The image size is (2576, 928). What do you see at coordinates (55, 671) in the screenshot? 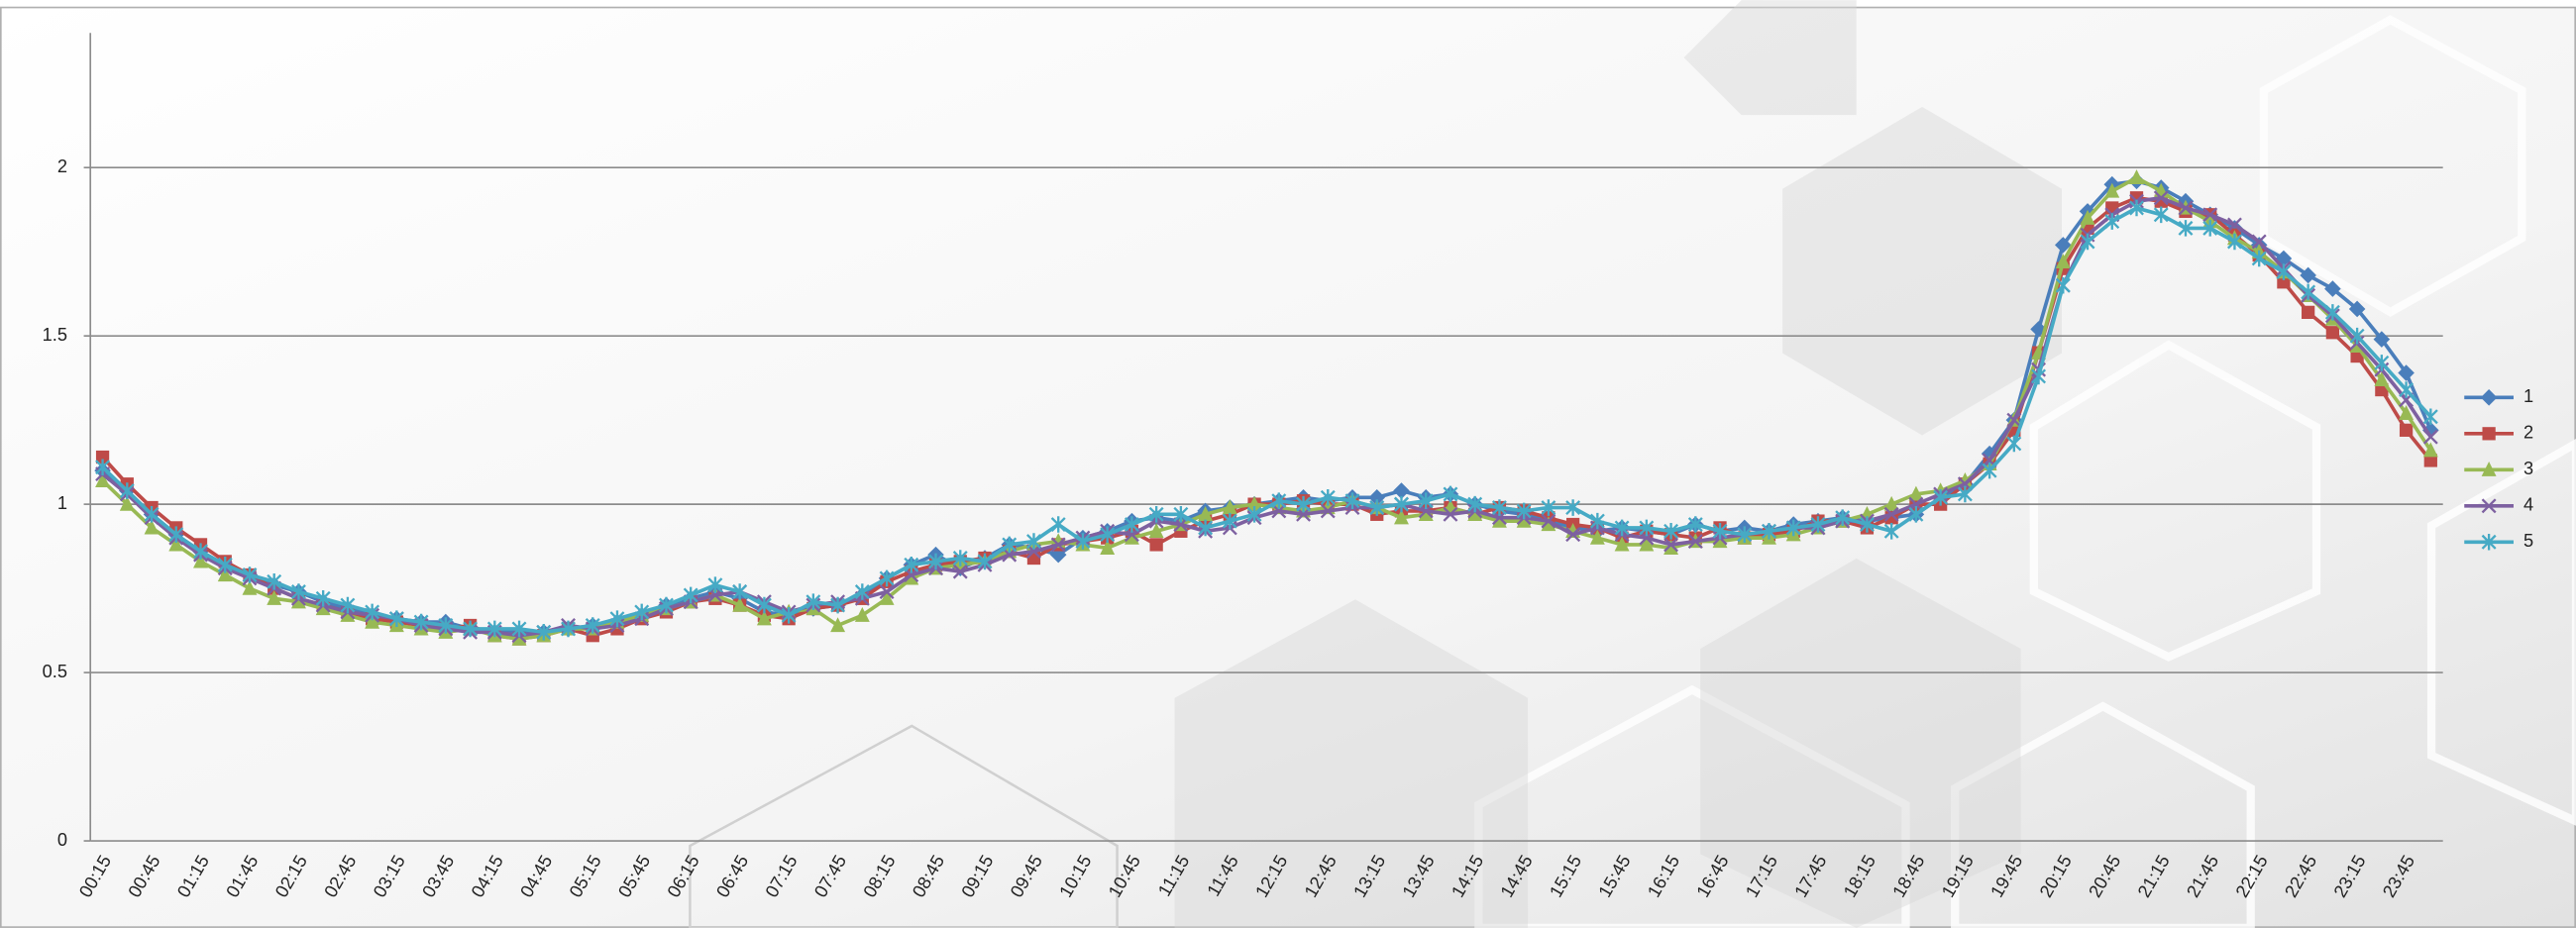
I see `y-tick-label: 0.5` at bounding box center [55, 671].